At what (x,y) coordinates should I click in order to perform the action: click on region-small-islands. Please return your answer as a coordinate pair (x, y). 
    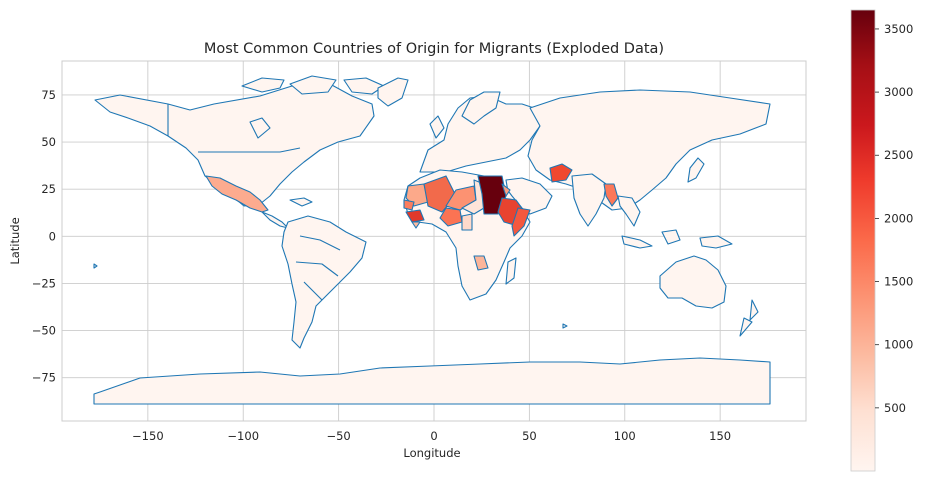
    Looking at the image, I should click on (330, 296).